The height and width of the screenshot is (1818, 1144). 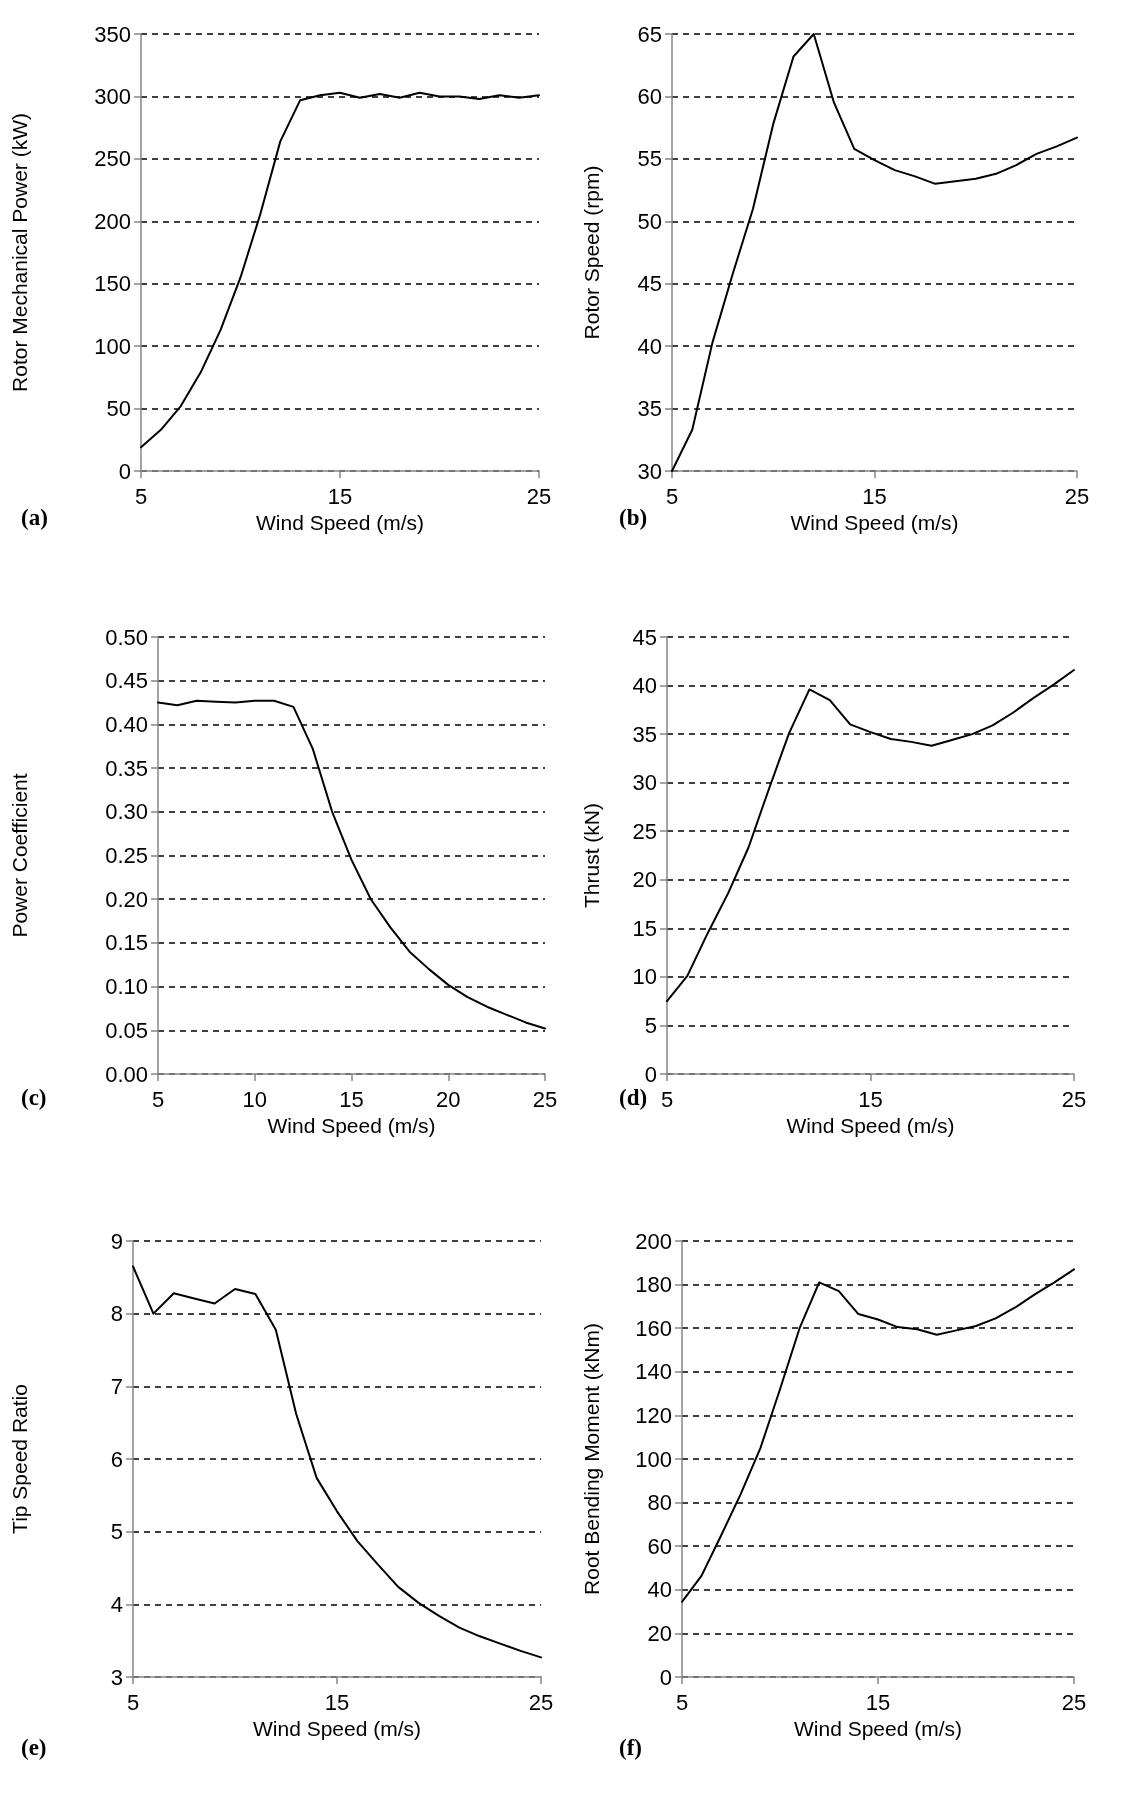 I want to click on text: (f), so click(x=630, y=1747).